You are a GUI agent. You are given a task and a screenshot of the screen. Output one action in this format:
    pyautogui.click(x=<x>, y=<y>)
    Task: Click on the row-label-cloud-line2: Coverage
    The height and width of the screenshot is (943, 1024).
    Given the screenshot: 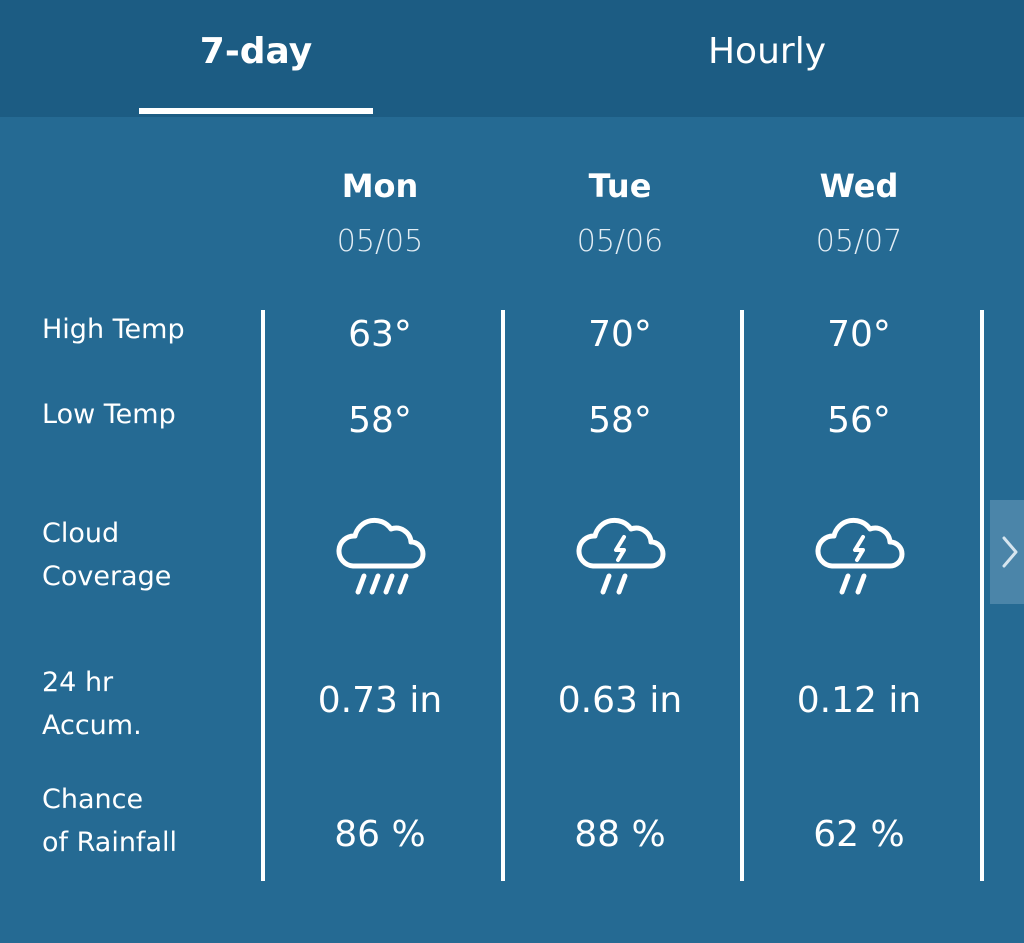 What is the action you would take?
    pyautogui.click(x=107, y=576)
    